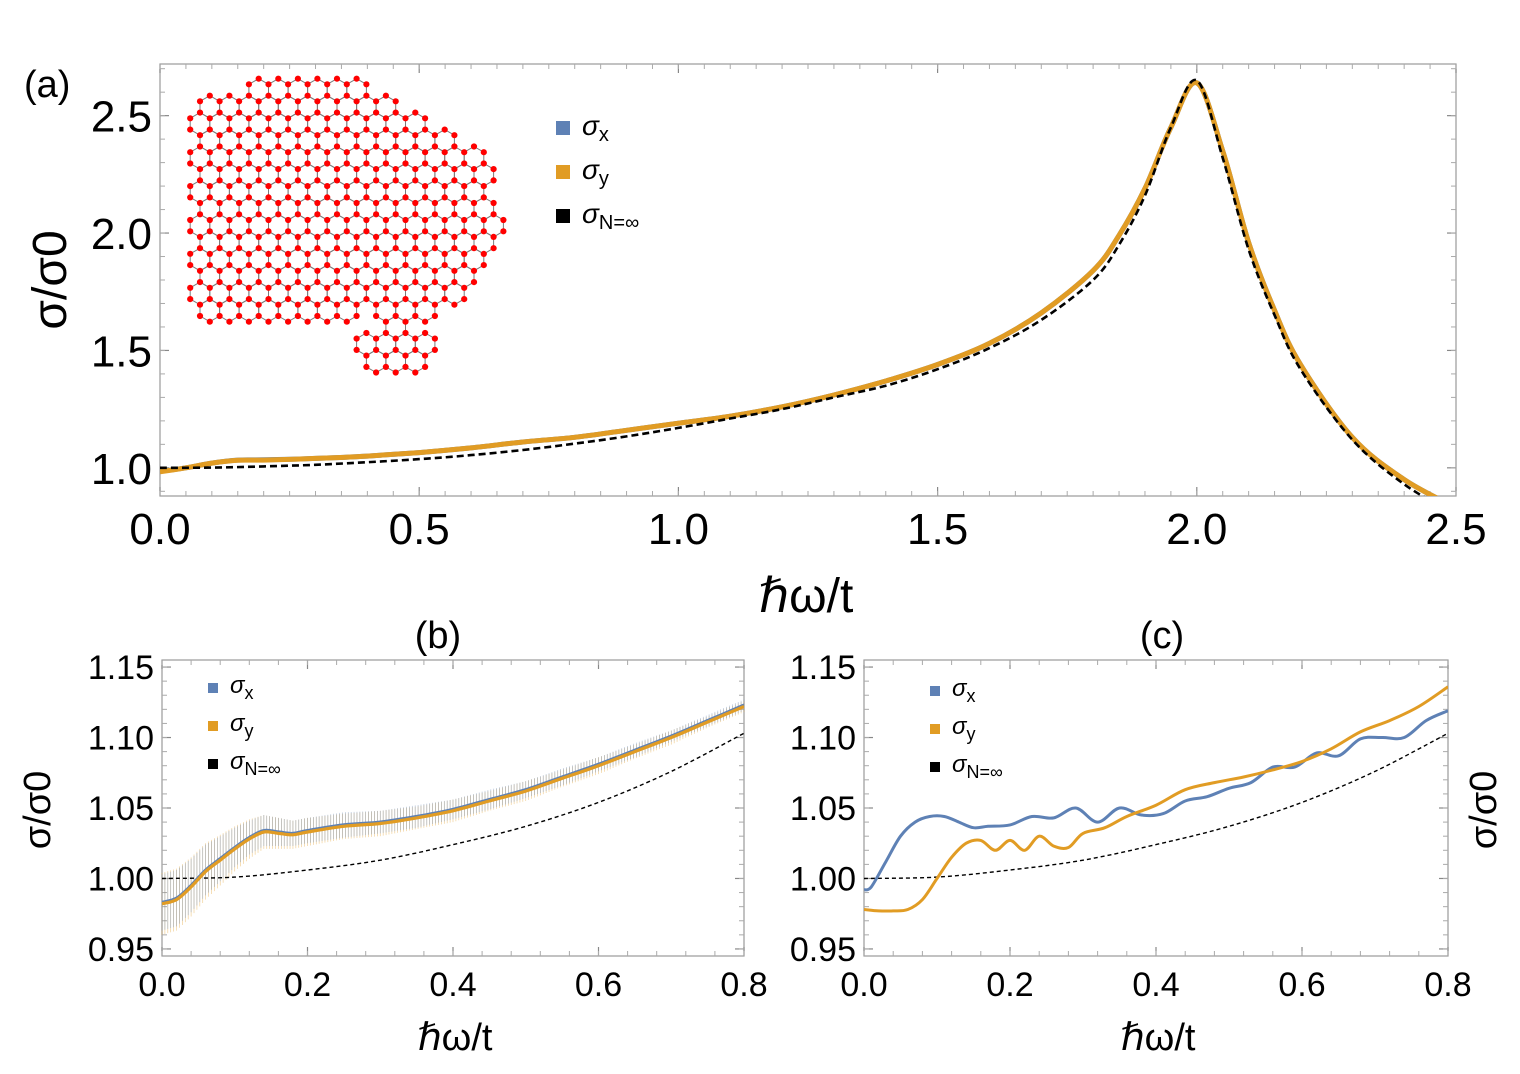  What do you see at coordinates (595, 128) in the screenshot?
I see `legend-label: σx` at bounding box center [595, 128].